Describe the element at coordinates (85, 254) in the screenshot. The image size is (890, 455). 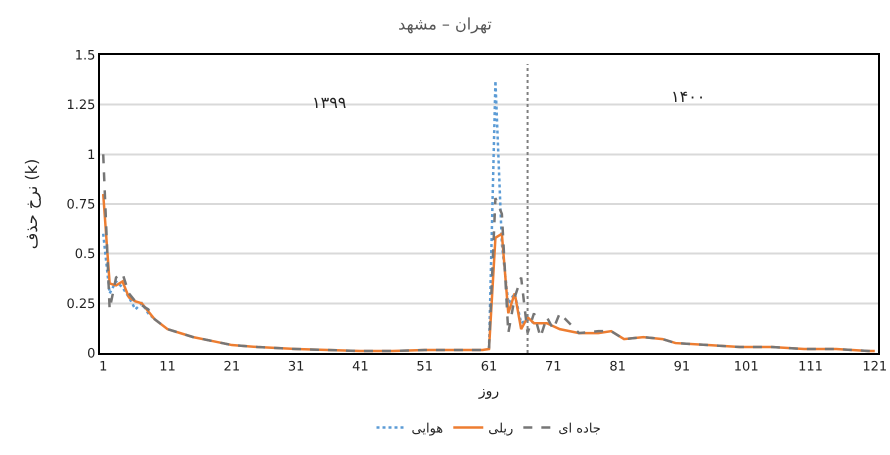
I see `y-tick-label: 0.5` at that location.